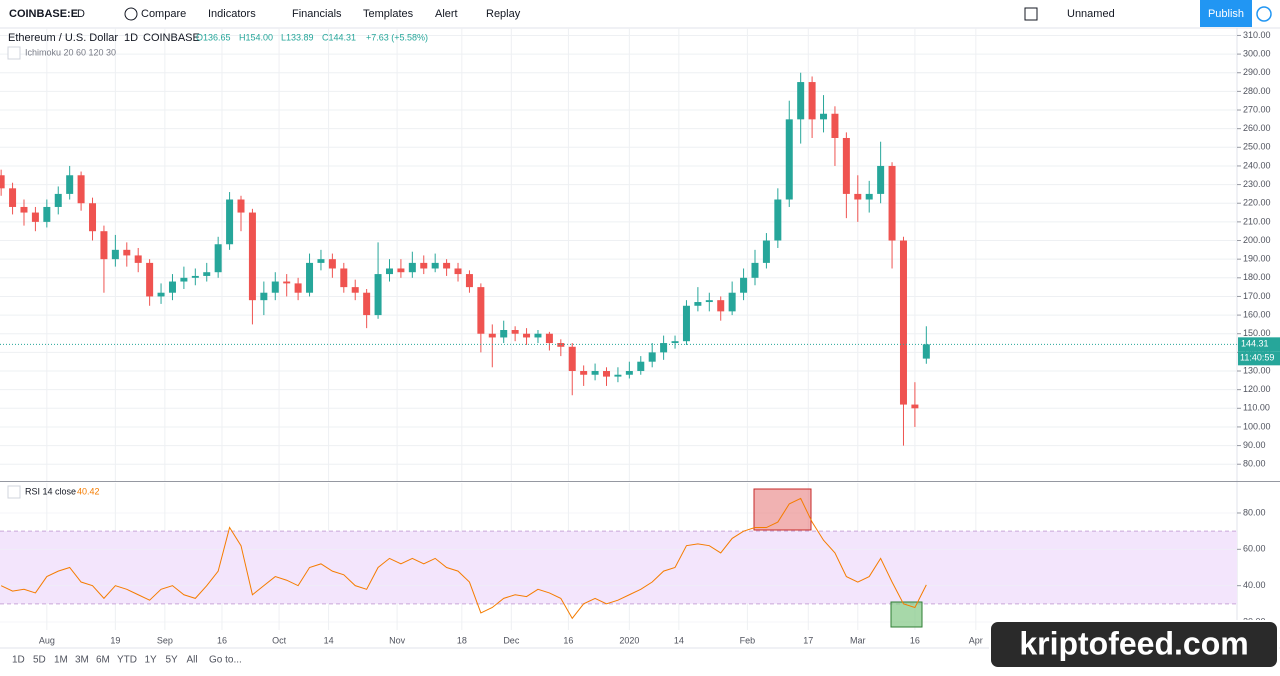  What do you see at coordinates (1257, 240) in the screenshot?
I see `y-tick-label: 200.00` at bounding box center [1257, 240].